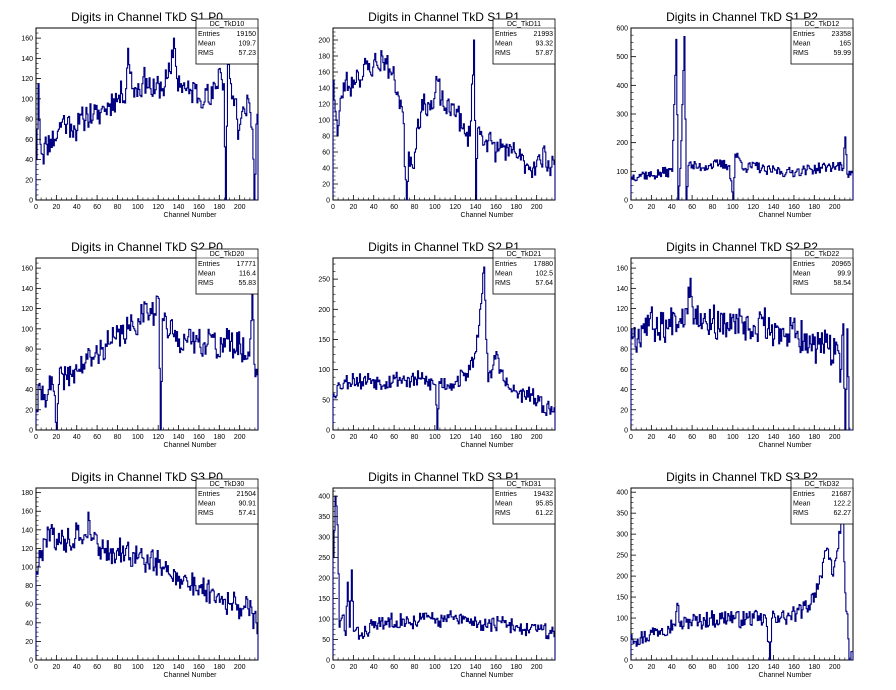 This screenshot has height=690, width=896. I want to click on stats-value: 21993, so click(544, 34).